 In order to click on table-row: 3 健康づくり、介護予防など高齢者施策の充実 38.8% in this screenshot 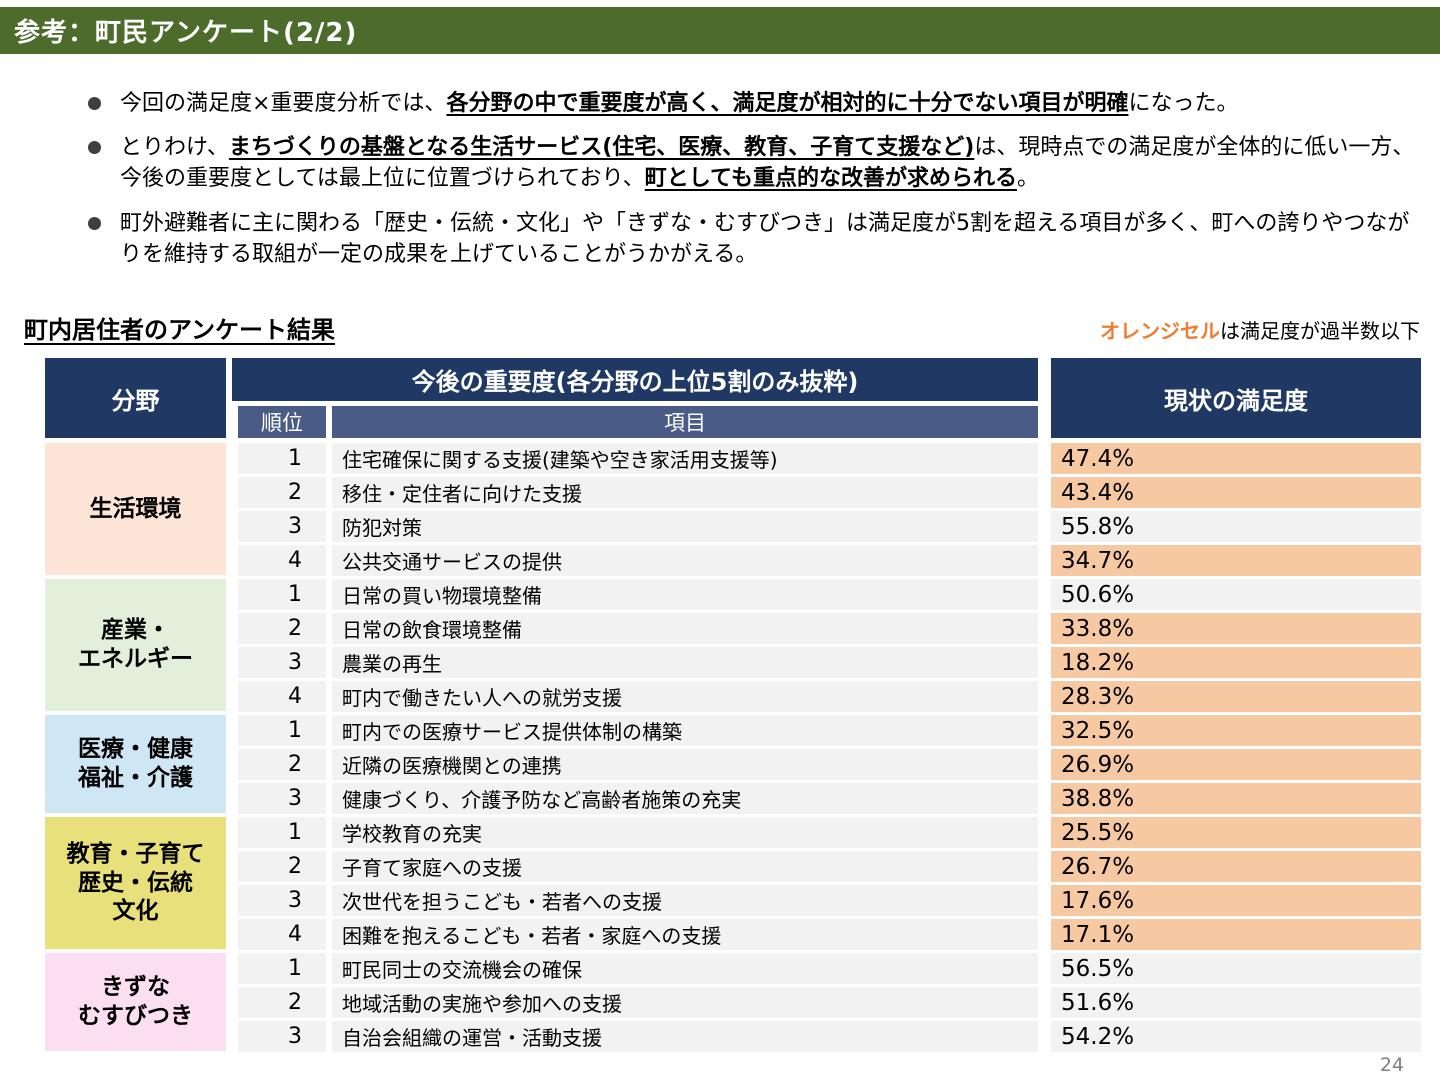, I will do `click(733, 800)`.